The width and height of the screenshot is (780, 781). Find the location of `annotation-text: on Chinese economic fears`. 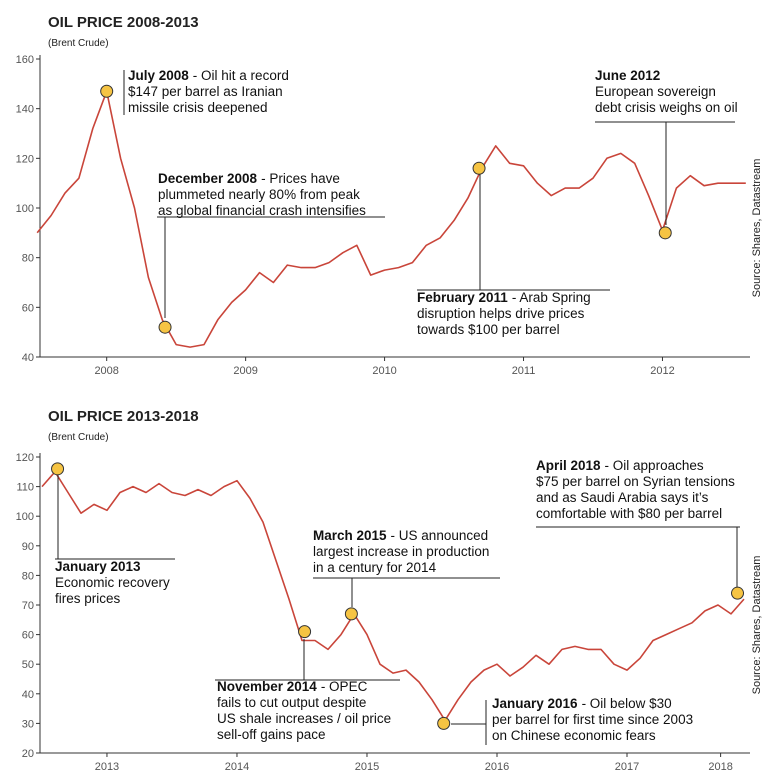

annotation-text: on Chinese economic fears is located at coordinates (574, 735).